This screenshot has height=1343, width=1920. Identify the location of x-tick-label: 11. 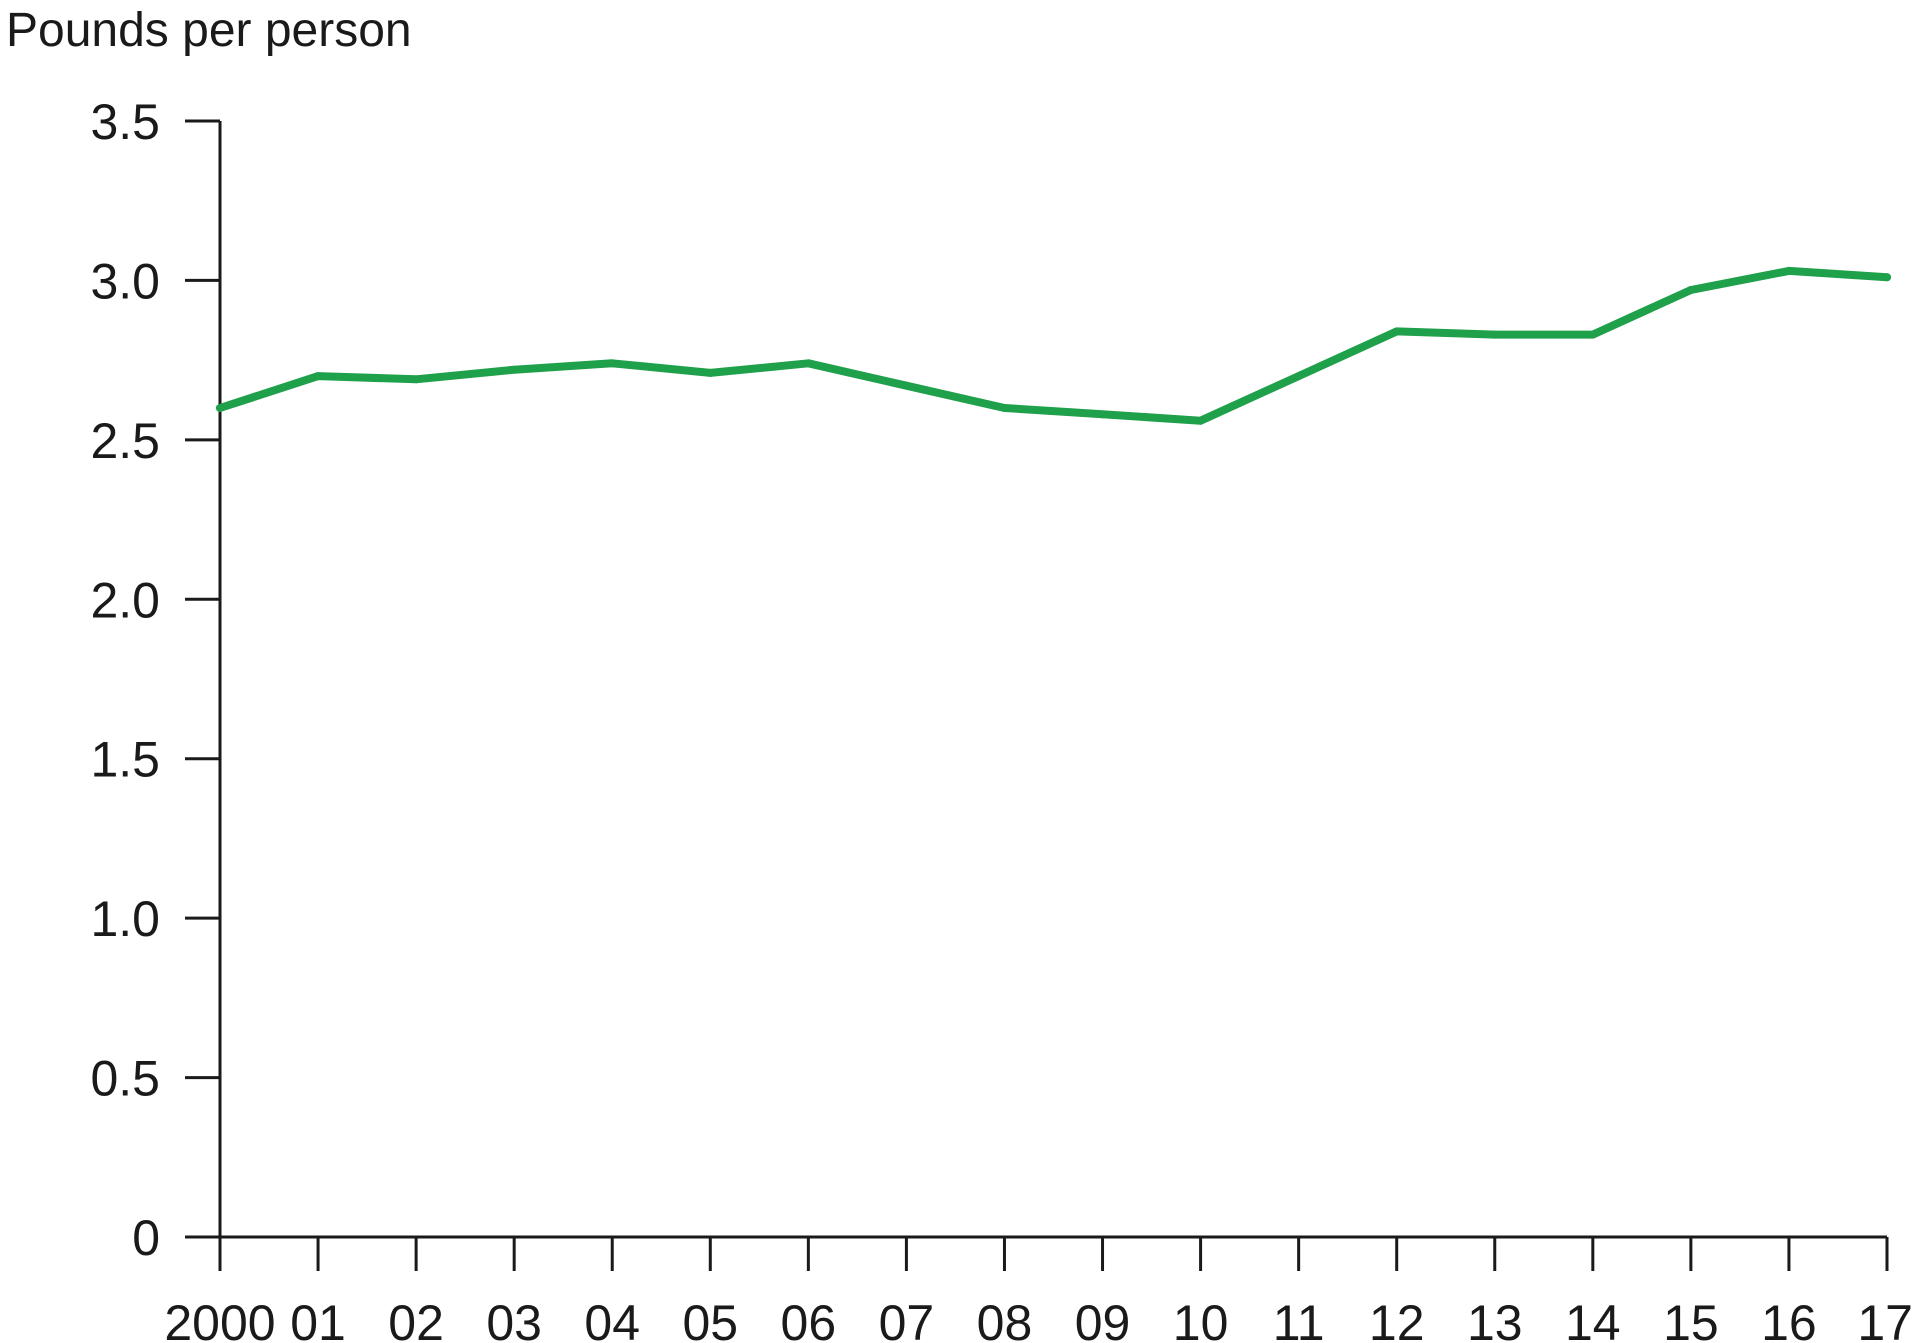
(1299, 1319).